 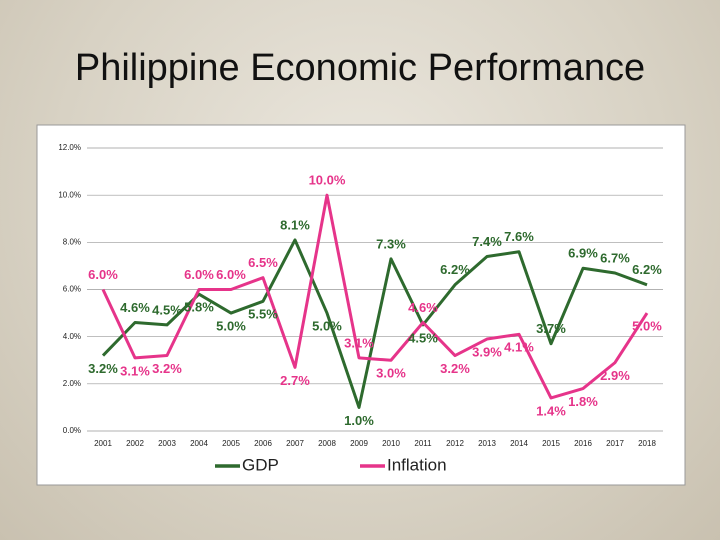 What do you see at coordinates (295, 380) in the screenshot?
I see `data-label: 2.7%` at bounding box center [295, 380].